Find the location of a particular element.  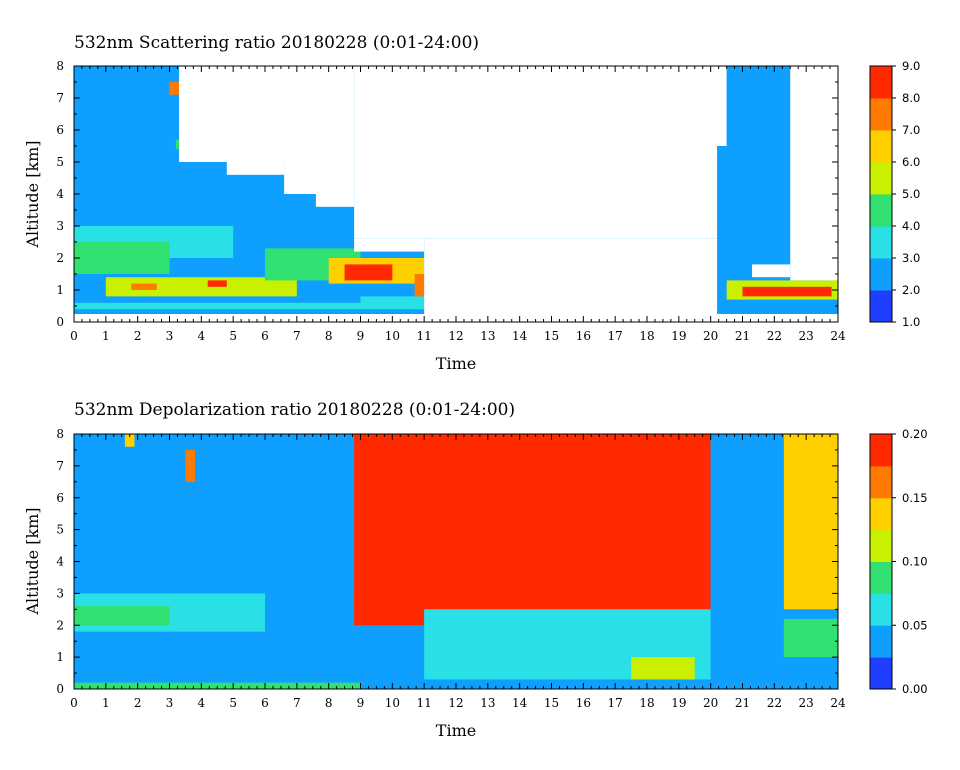

y-tick-label: 3 is located at coordinates (60, 593).